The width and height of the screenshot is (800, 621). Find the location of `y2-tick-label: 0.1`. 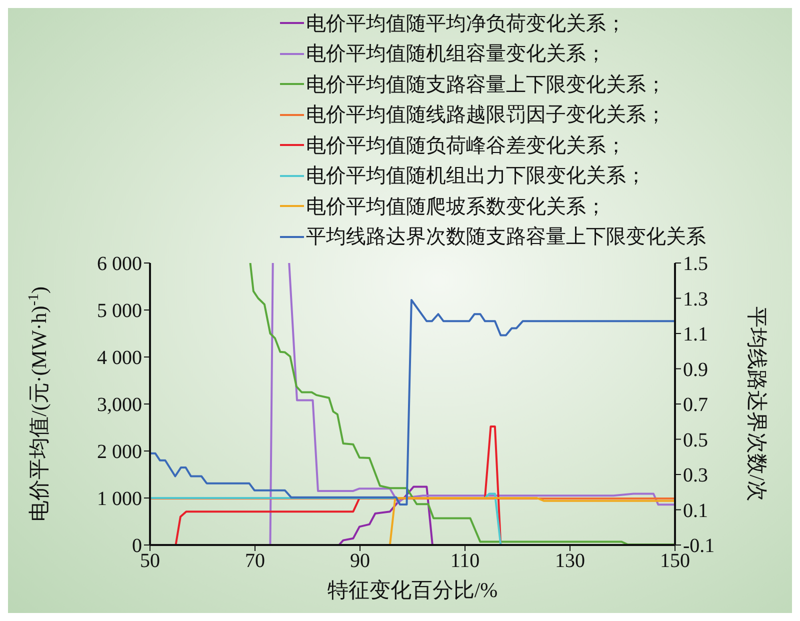

y2-tick-label: 0.1 is located at coordinates (695, 511).